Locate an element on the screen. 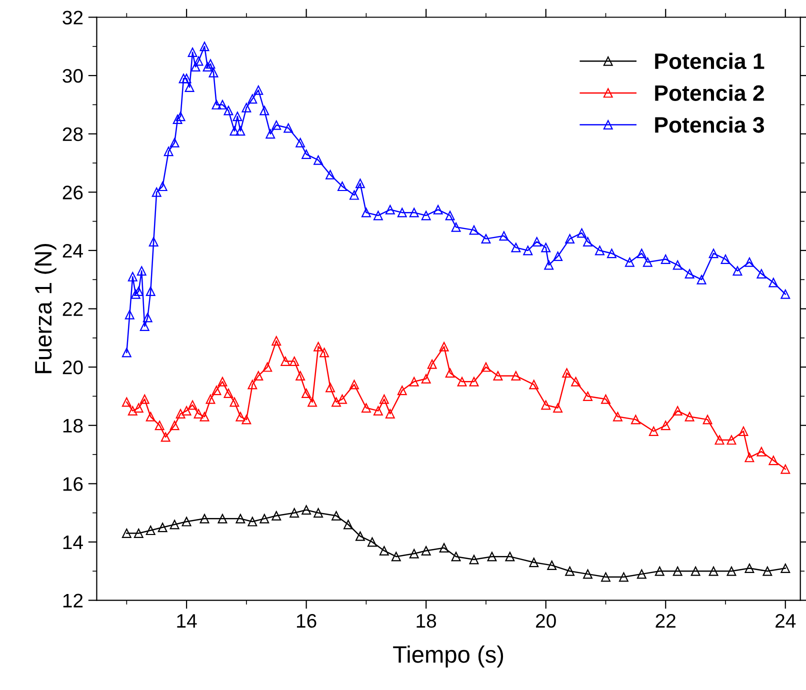 The width and height of the screenshot is (806, 690). y-axis-title: Fuerza 1 (N) is located at coordinates (45, 309).